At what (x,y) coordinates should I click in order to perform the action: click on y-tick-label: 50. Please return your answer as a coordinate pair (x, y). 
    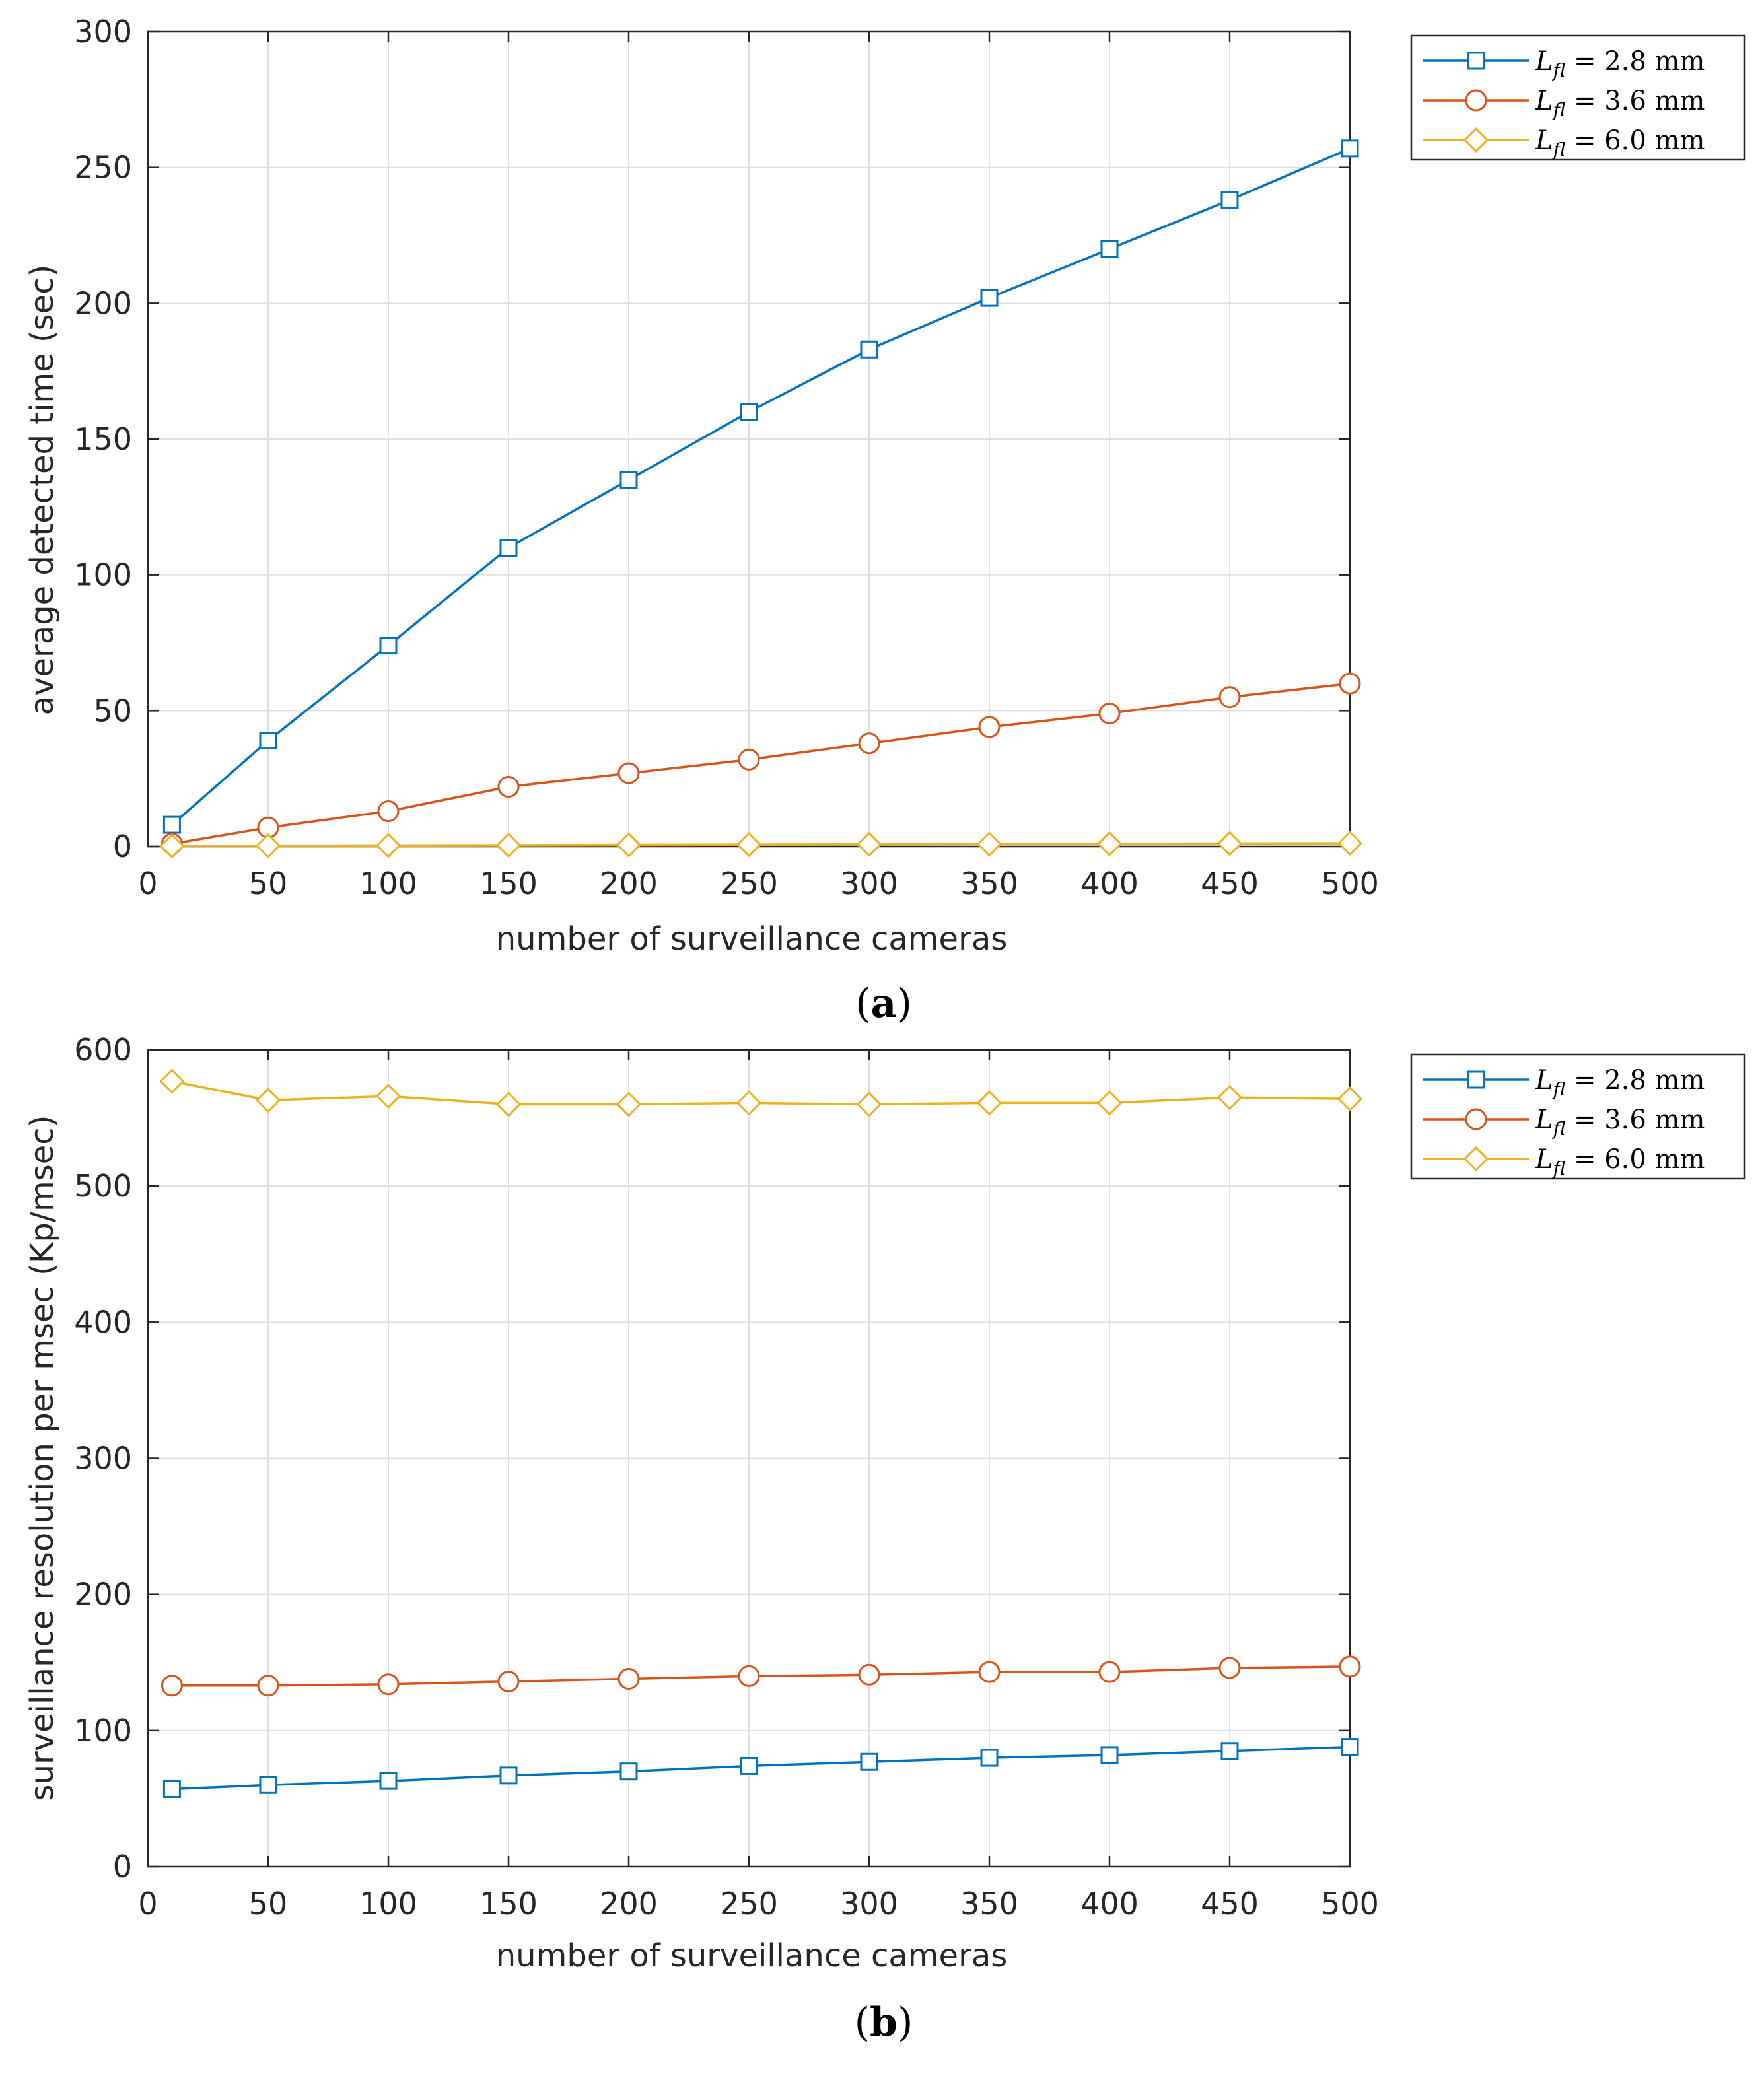
    Looking at the image, I should click on (113, 711).